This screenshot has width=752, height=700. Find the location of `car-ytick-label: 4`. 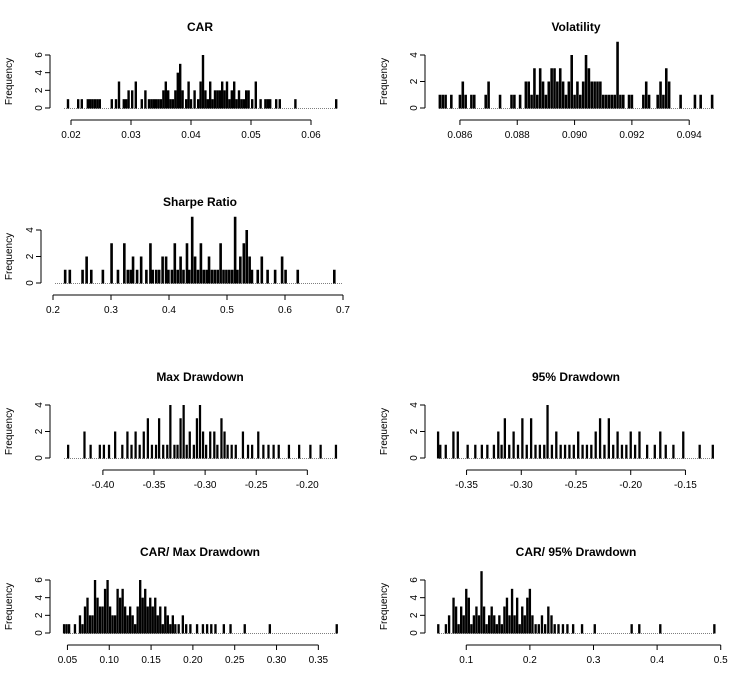

car-ytick-label: 4 is located at coordinates (39, 72).